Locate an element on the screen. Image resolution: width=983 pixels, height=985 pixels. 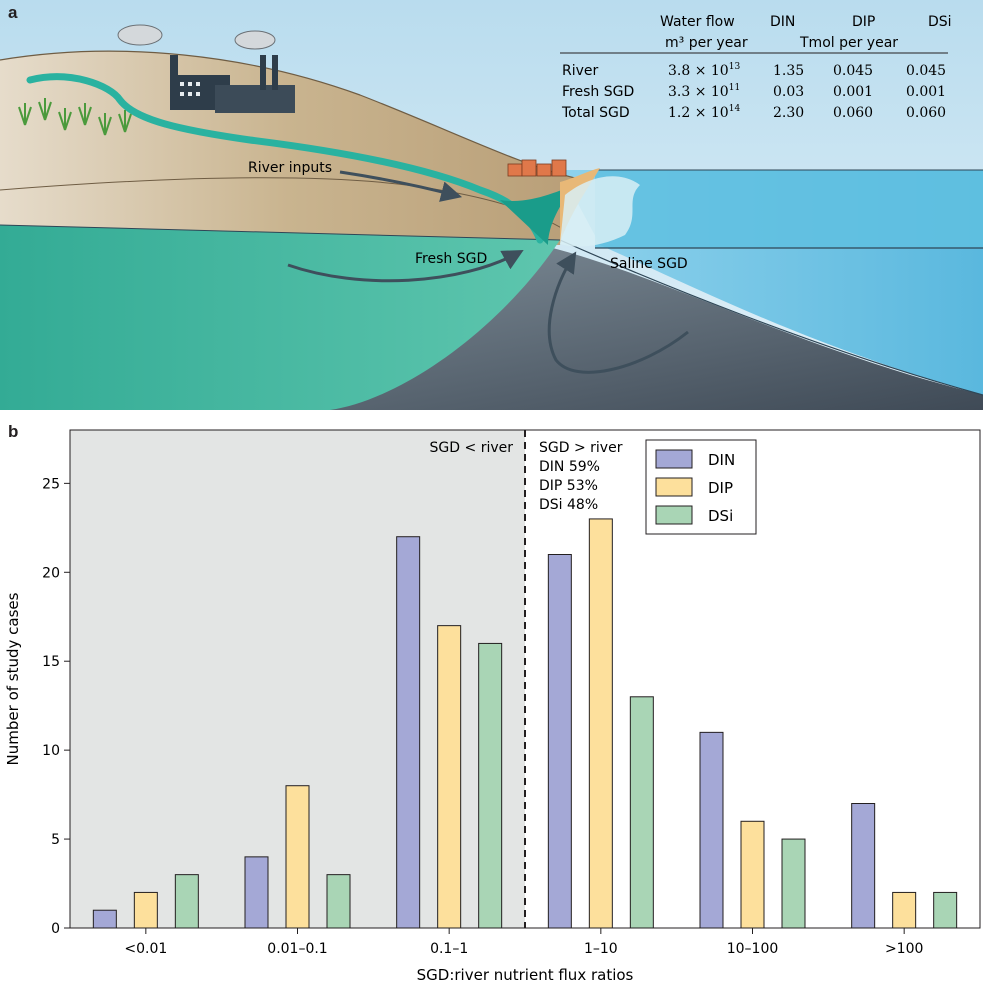
fresh-sgd-label: Fresh SGD is located at coordinates (451, 259).